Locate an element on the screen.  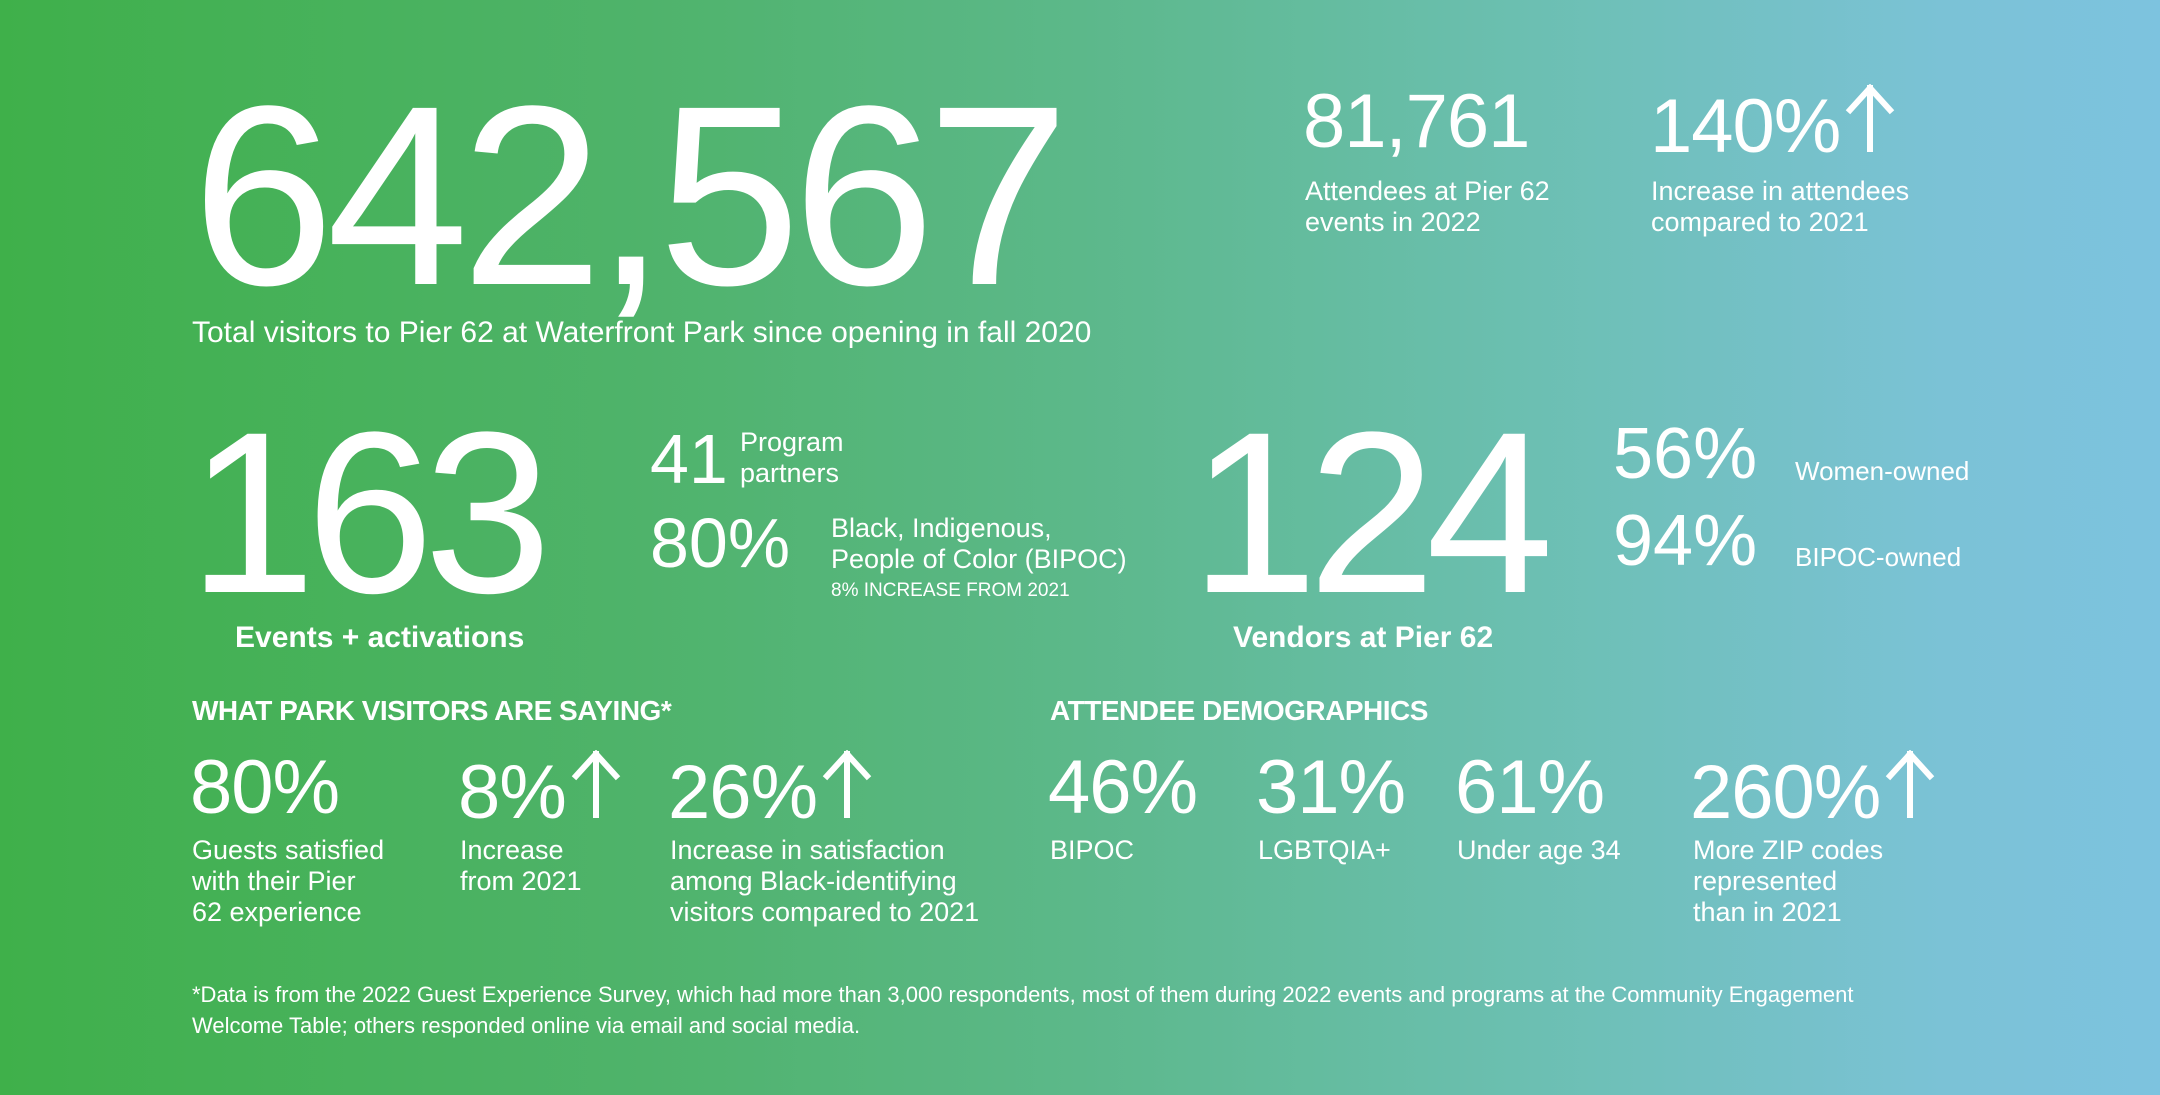
women-owned-label: Women-owned is located at coordinates (1882, 471).